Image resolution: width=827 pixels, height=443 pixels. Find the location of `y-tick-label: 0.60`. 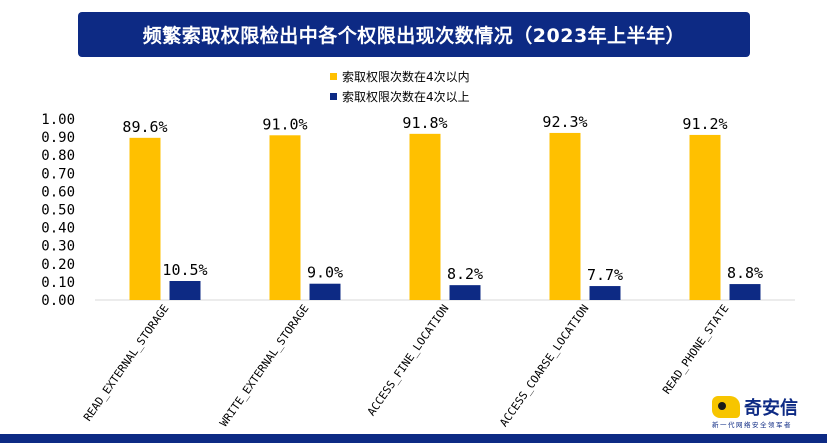

y-tick-label: 0.60 is located at coordinates (58, 192).